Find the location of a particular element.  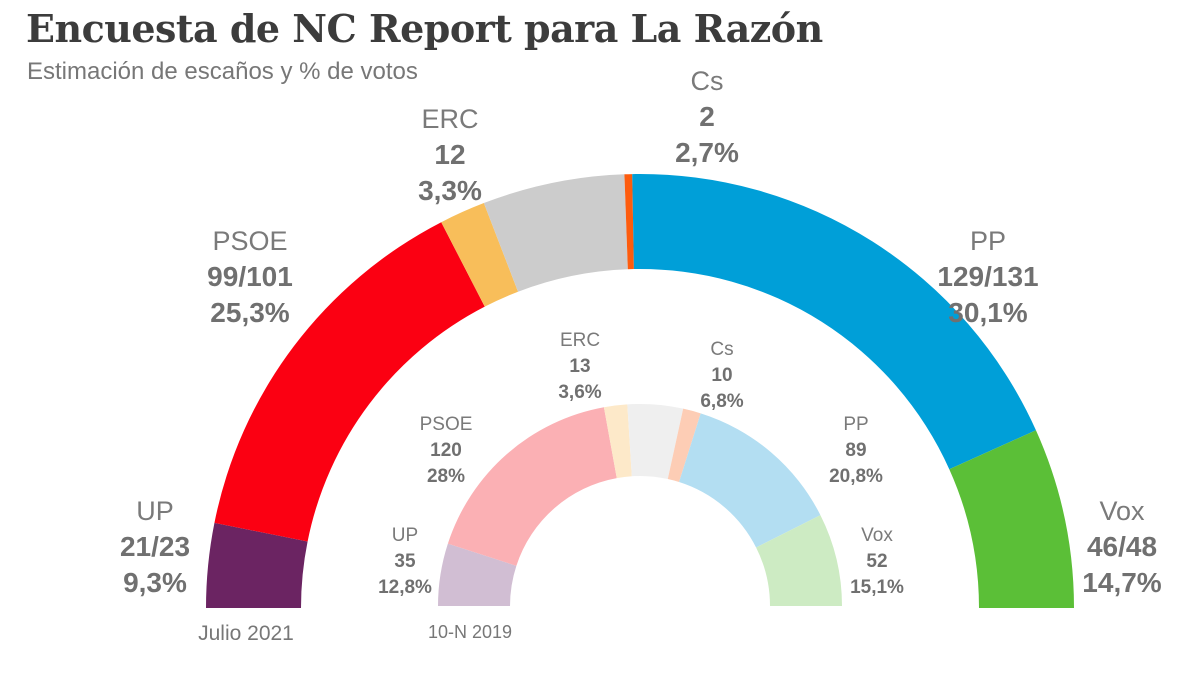

inner-cs-vote-label: 6,8% is located at coordinates (721, 401).